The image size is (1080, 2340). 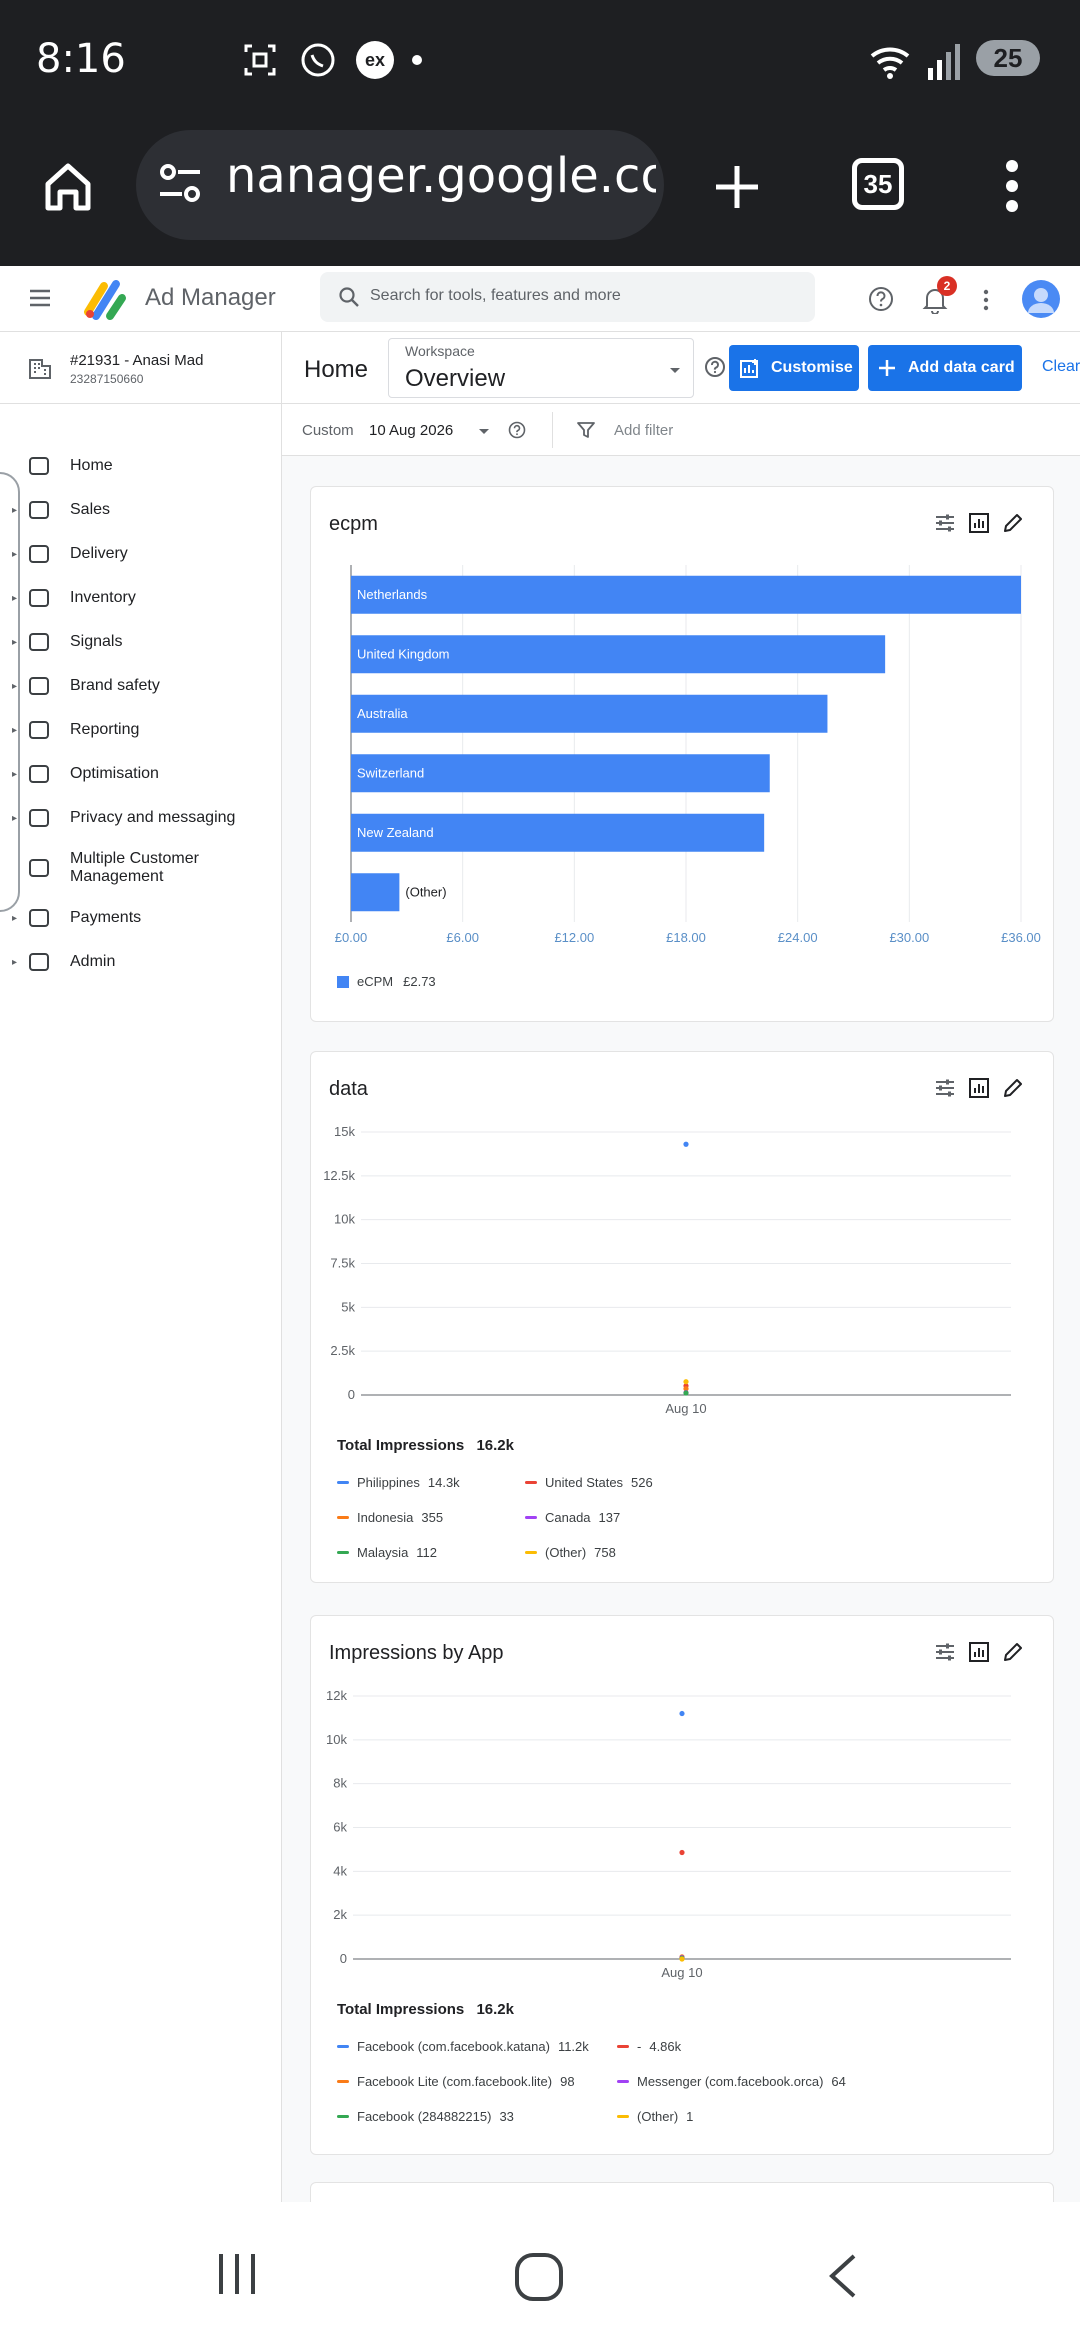 What do you see at coordinates (945, 368) in the screenshot?
I see `add-data-card-button: Add data card` at bounding box center [945, 368].